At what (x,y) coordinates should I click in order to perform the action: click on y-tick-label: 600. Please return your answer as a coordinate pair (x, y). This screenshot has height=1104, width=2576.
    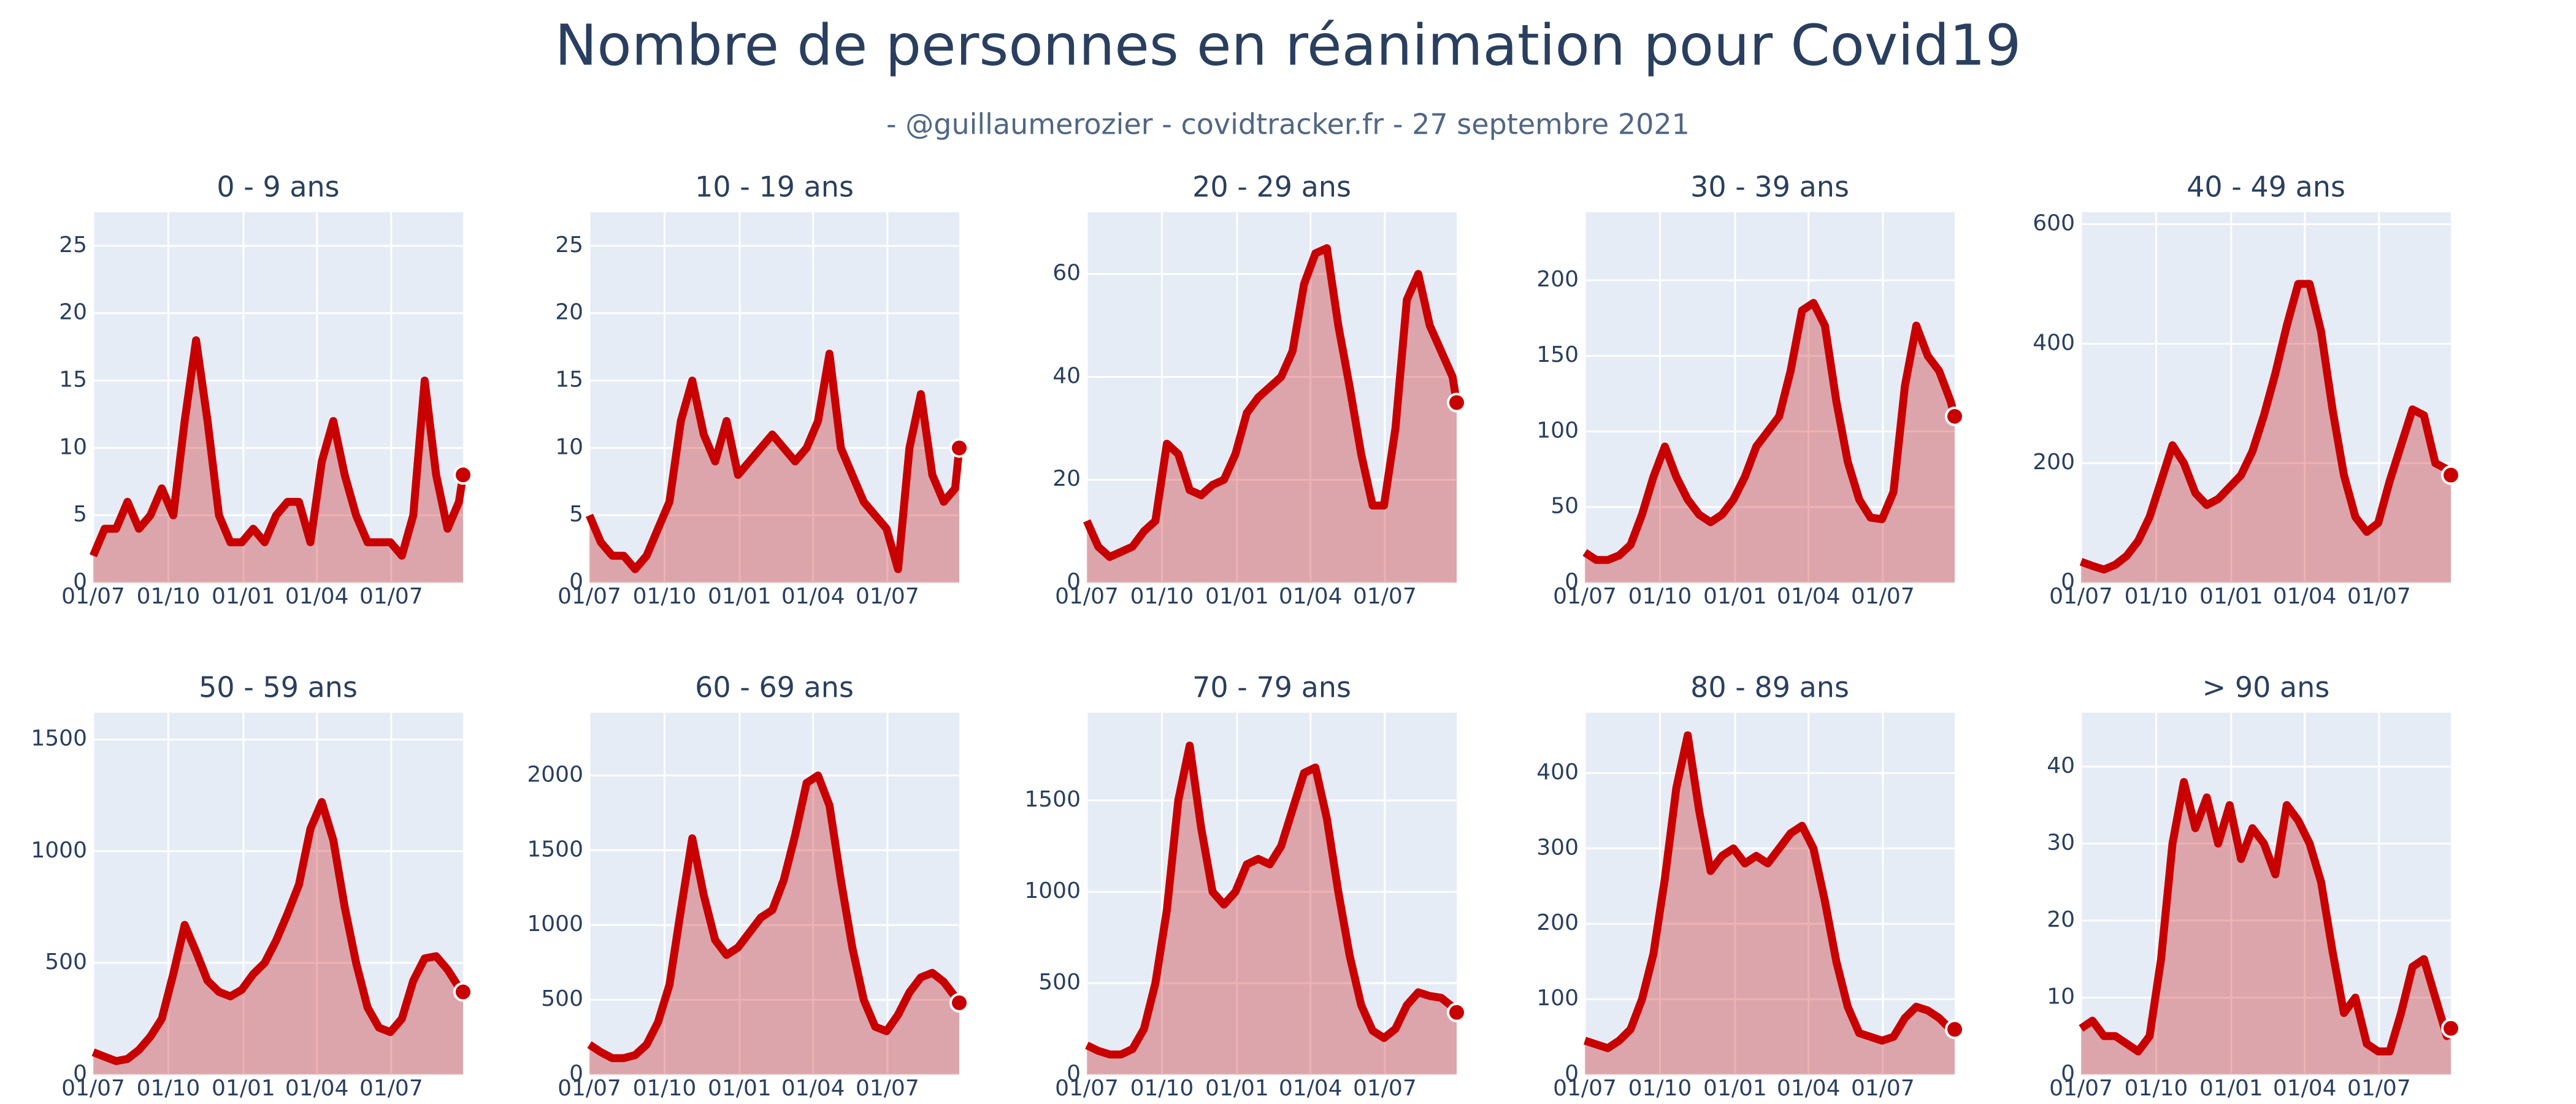
    Looking at the image, I should click on (2054, 223).